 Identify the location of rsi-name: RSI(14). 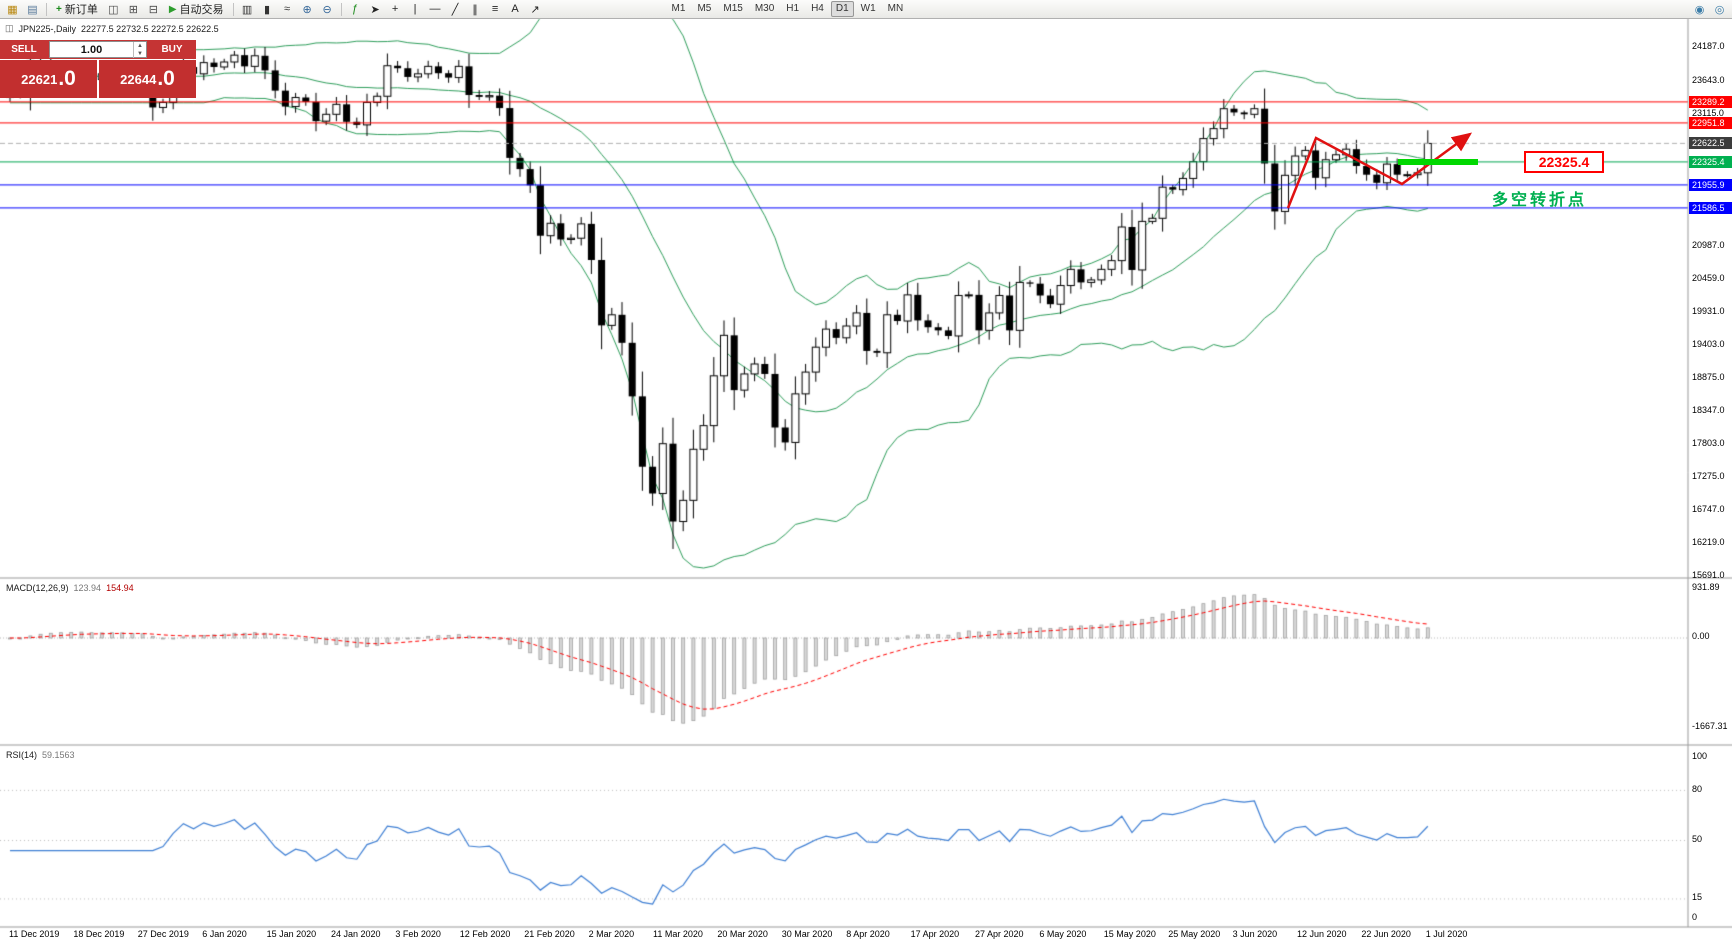
(22, 755).